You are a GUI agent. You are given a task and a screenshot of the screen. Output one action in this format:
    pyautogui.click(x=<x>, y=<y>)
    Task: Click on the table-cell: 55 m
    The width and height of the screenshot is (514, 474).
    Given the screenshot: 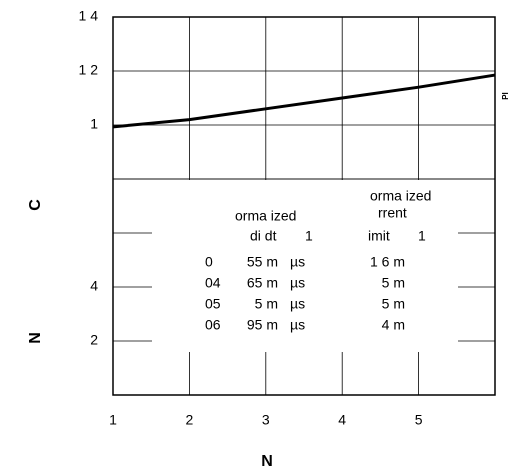 What is the action you would take?
    pyautogui.click(x=262, y=262)
    